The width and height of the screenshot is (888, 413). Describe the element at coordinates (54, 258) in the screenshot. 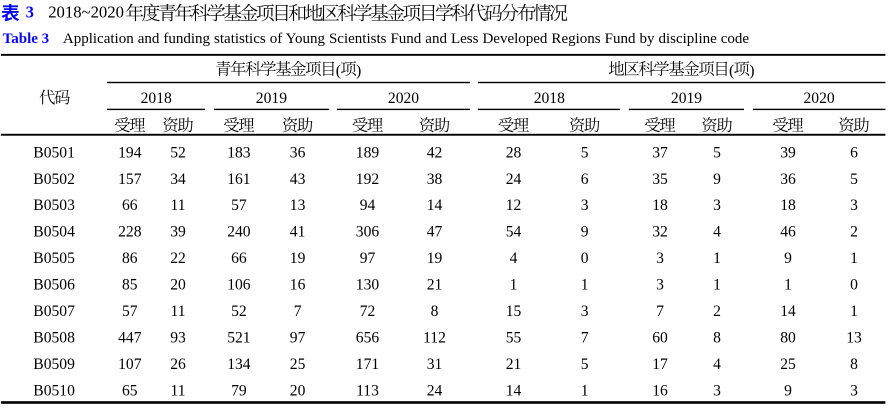

I see `svg-text: B0505` at that location.